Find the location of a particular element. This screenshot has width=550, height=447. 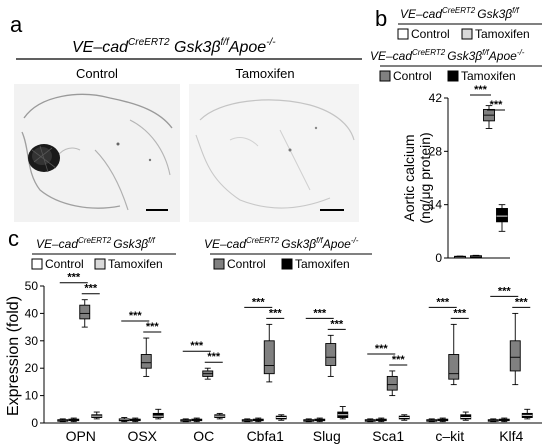

y-tick-label: 50 is located at coordinates (32, 286).